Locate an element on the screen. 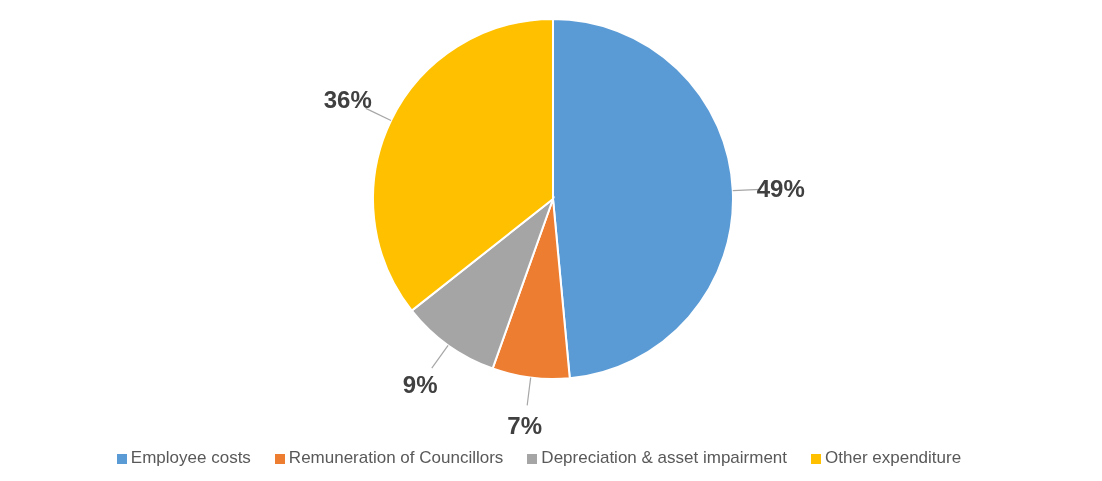 This screenshot has width=1102, height=481. legend-label: Other expenditure is located at coordinates (893, 457).